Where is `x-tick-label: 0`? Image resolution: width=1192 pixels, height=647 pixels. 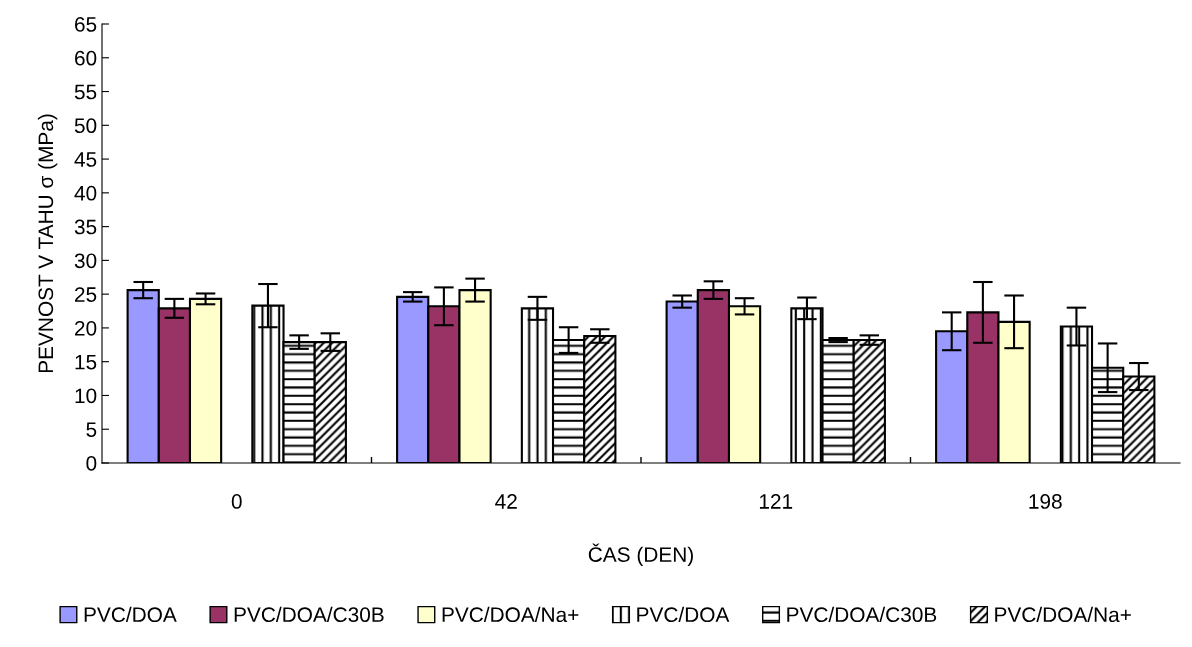 x-tick-label: 0 is located at coordinates (236, 501).